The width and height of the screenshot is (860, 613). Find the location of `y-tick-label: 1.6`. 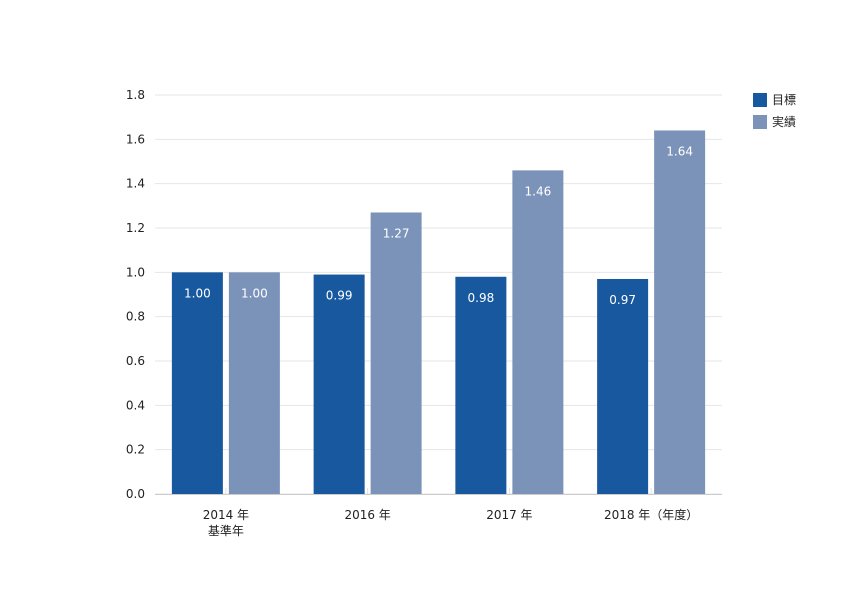

y-tick-label: 1.6 is located at coordinates (135, 139).